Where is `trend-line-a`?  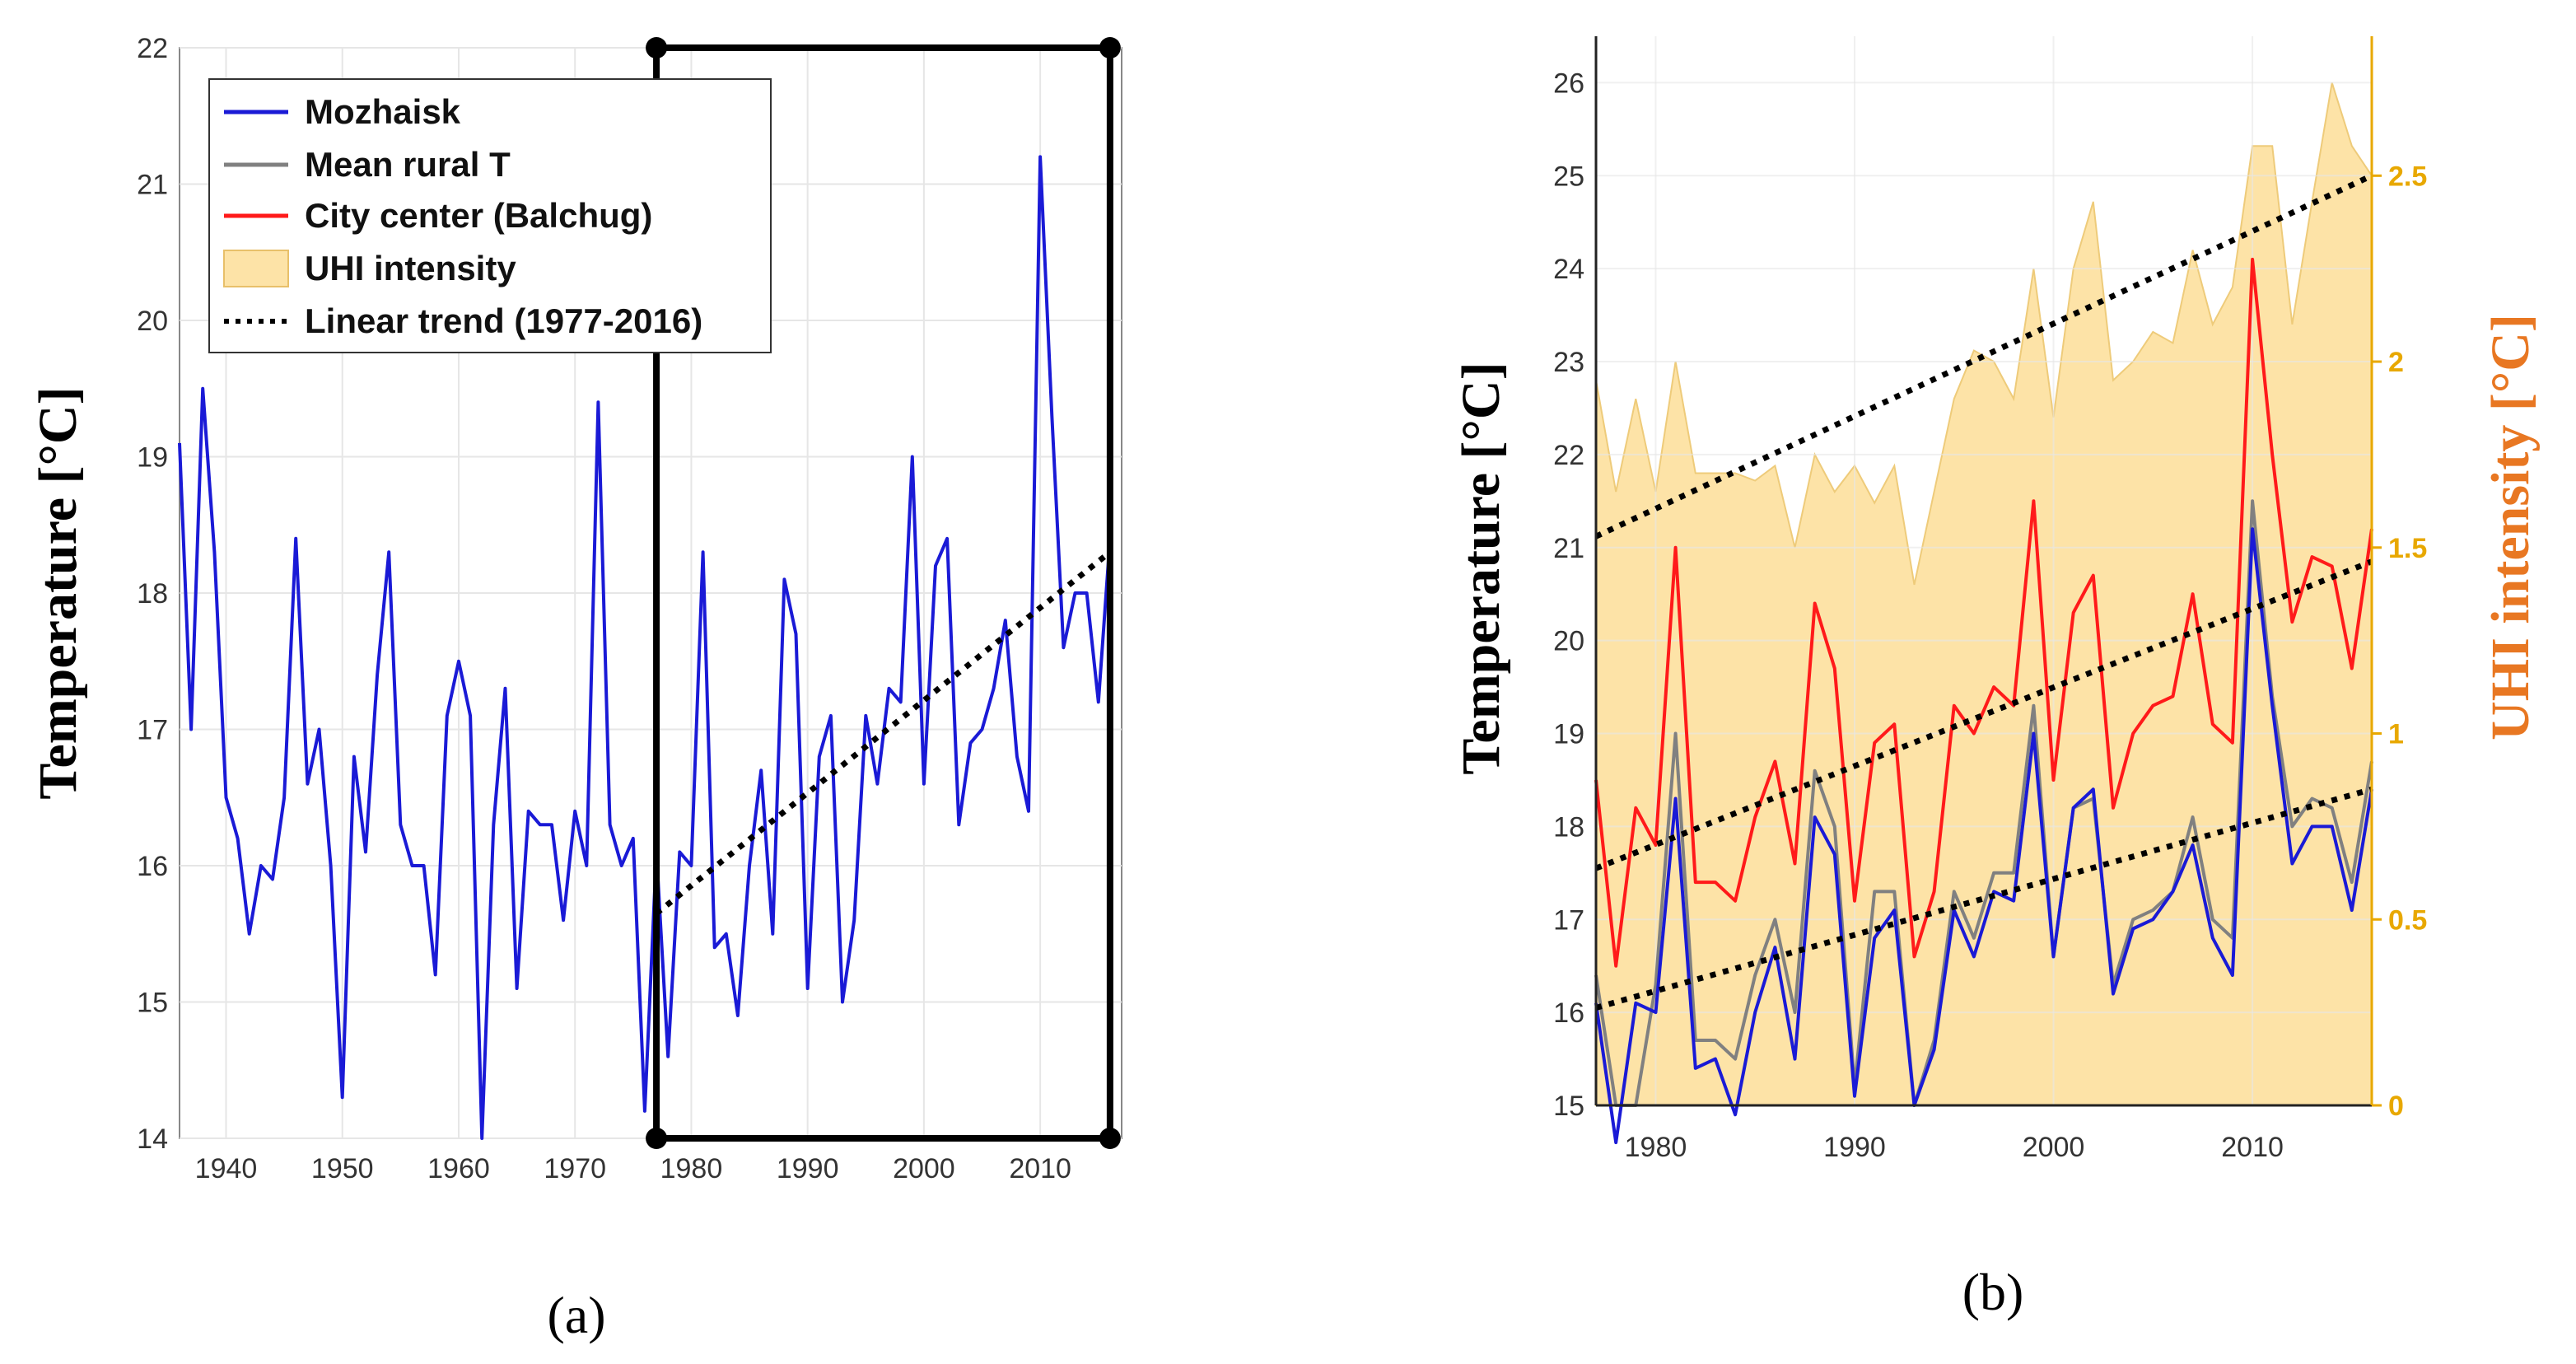 trend-line-a is located at coordinates (883, 732).